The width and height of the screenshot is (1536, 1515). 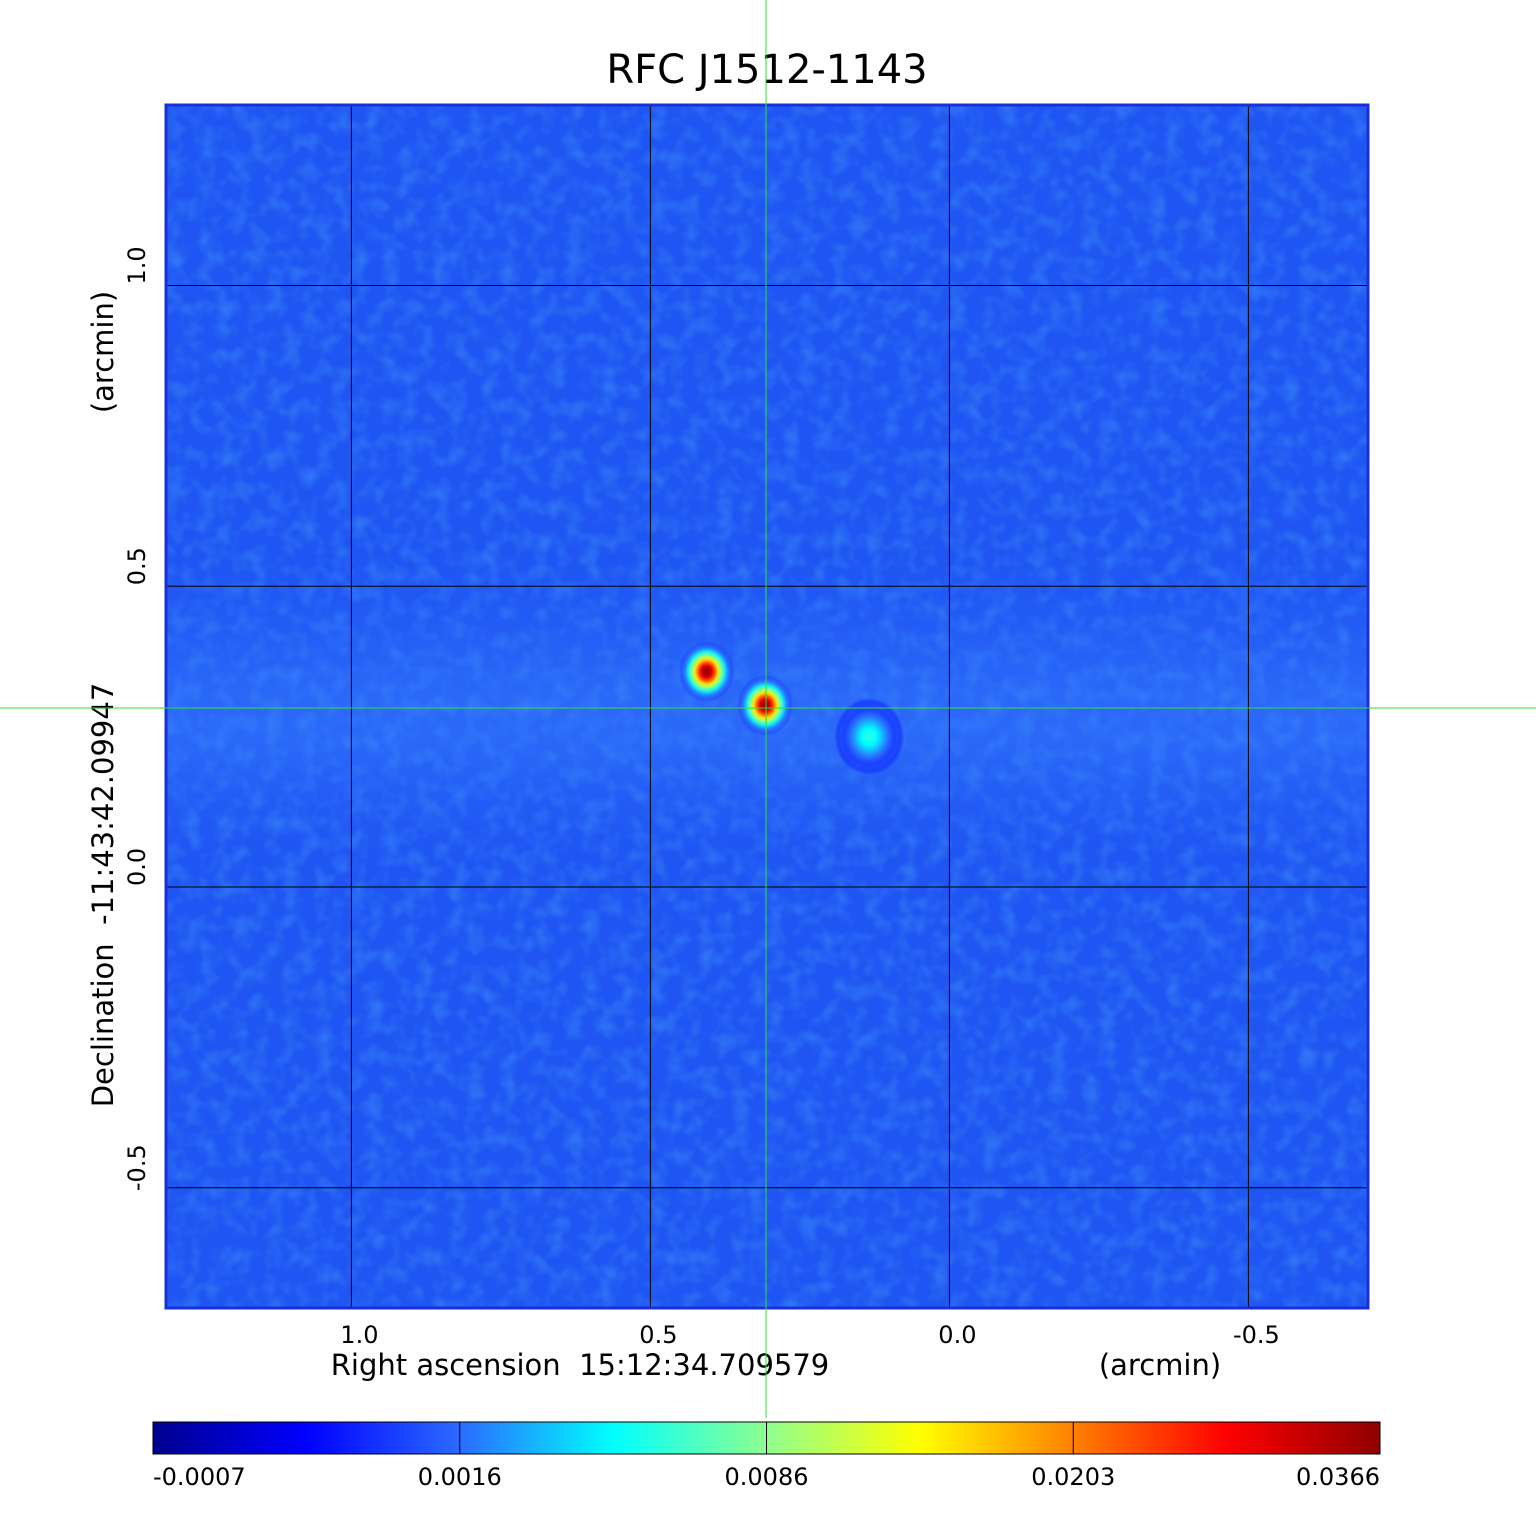 What do you see at coordinates (957, 1335) in the screenshot?
I see `x-tick-label: 0.0` at bounding box center [957, 1335].